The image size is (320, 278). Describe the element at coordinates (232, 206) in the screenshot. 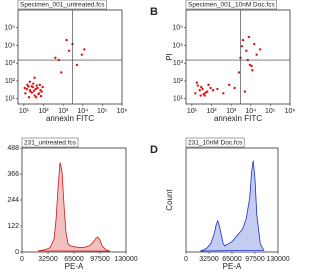

I see `histogram` at that location.